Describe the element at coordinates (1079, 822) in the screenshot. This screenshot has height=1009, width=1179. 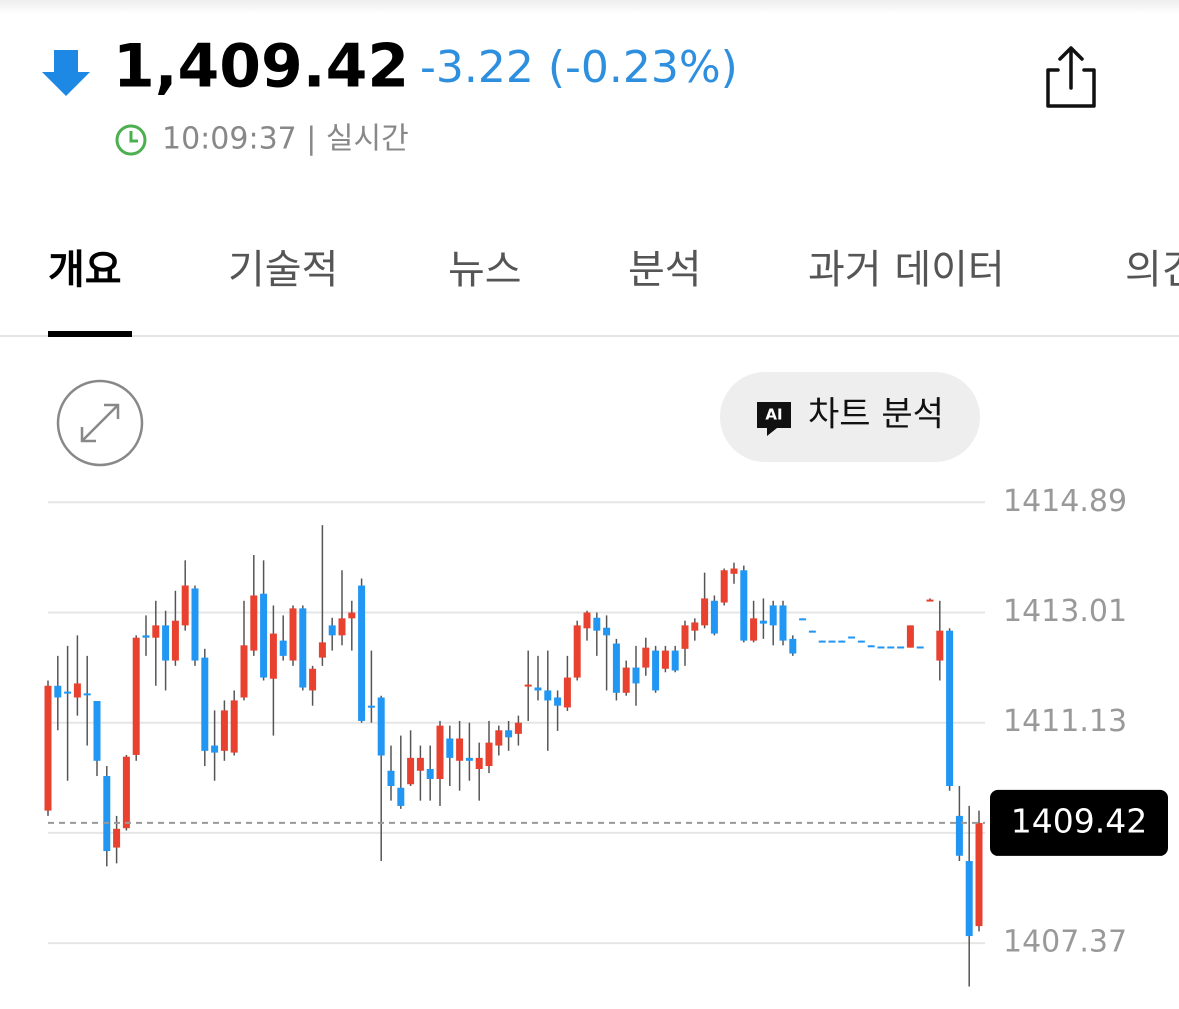
I see `last-price-tag` at that location.